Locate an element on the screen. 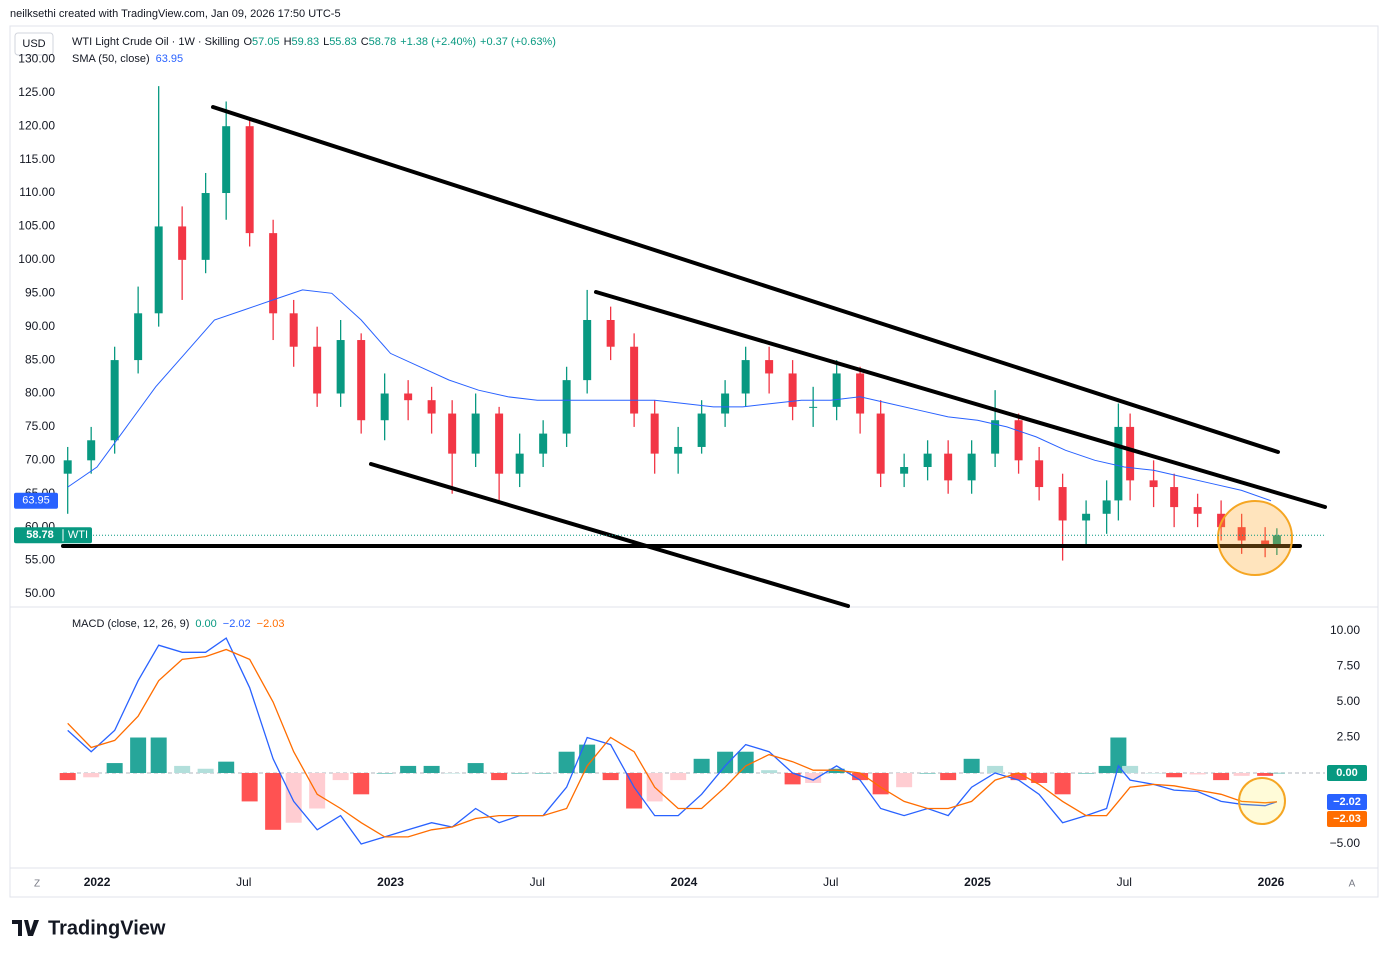 Image resolution: width=1388 pixels, height=958 pixels. currency: USD is located at coordinates (33, 44).